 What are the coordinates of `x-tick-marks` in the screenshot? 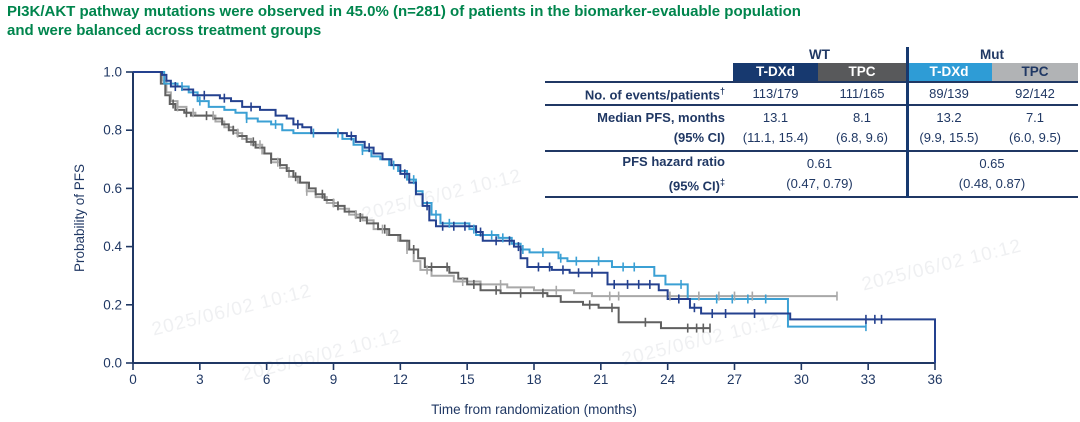 It's located at (534, 366).